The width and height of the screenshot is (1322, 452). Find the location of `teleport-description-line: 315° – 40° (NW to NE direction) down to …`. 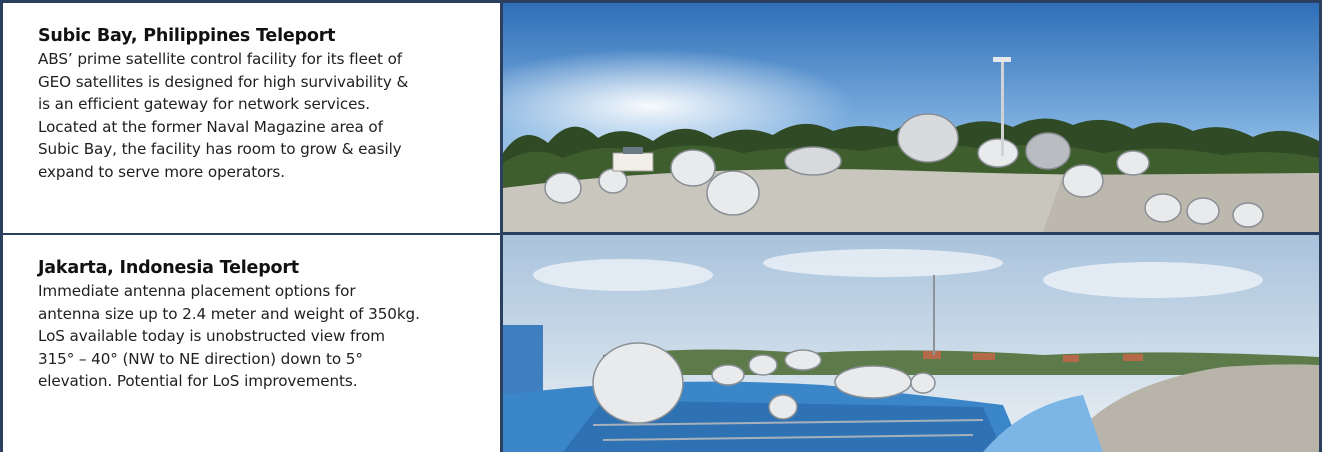

teleport-description-line: 315° – 40° (NW to NE direction) down to … is located at coordinates (200, 358).